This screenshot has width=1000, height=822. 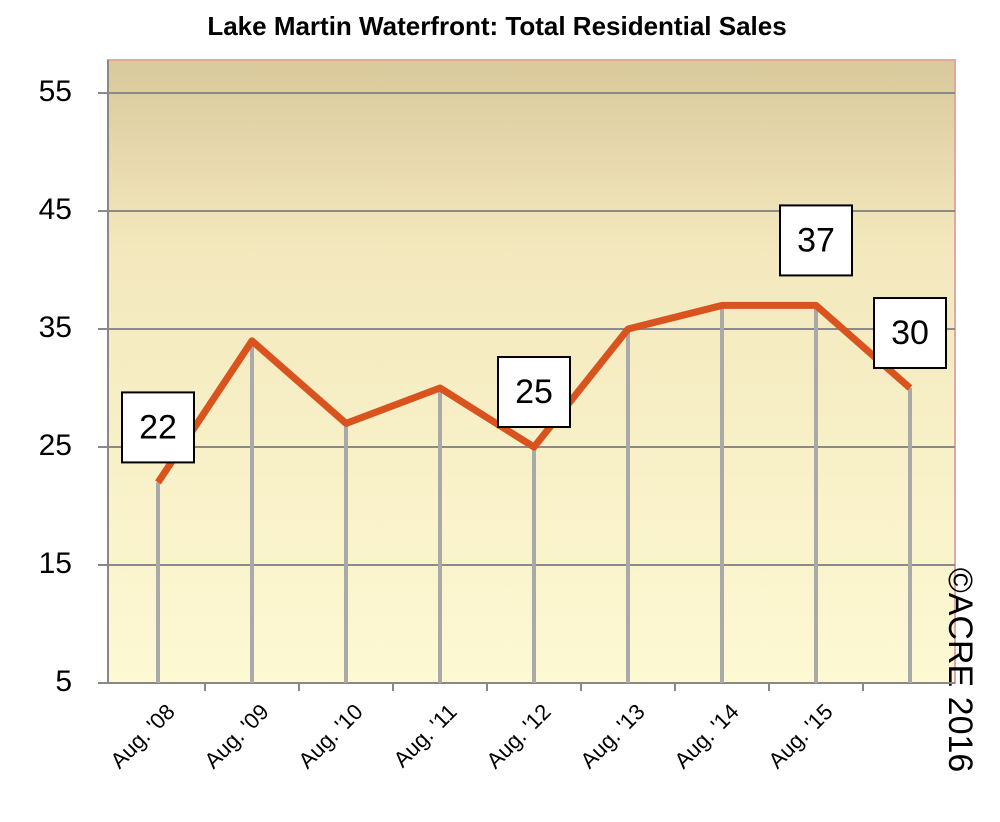 What do you see at coordinates (518, 736) in the screenshot?
I see `x-tick-label: Aug. '12` at bounding box center [518, 736].